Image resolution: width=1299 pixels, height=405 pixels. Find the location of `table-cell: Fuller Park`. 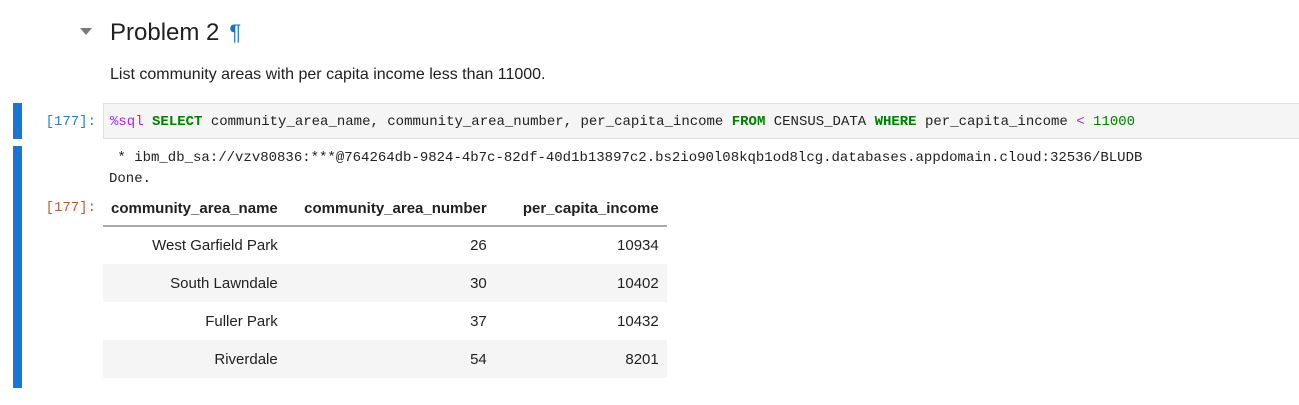

table-cell: Fuller Park is located at coordinates (241, 321).